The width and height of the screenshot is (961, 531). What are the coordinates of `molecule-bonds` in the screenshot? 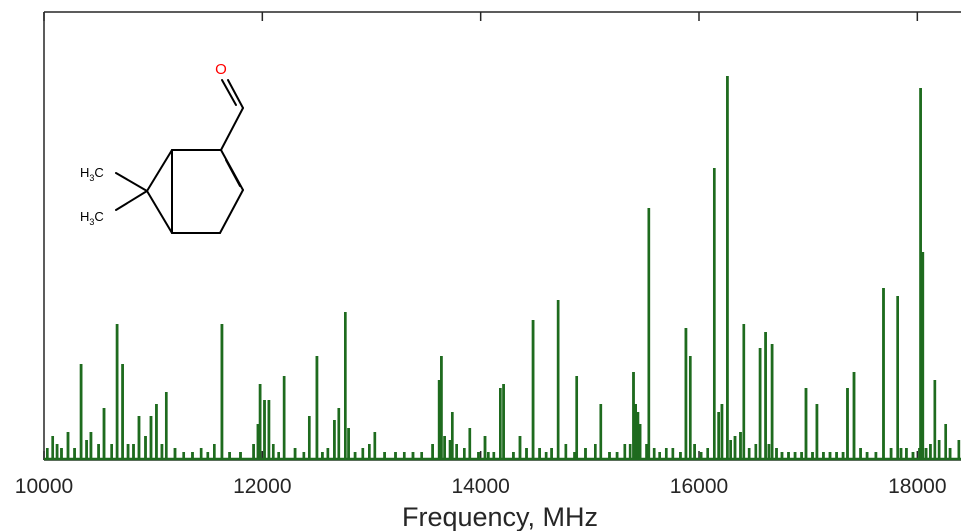 It's located at (179, 156).